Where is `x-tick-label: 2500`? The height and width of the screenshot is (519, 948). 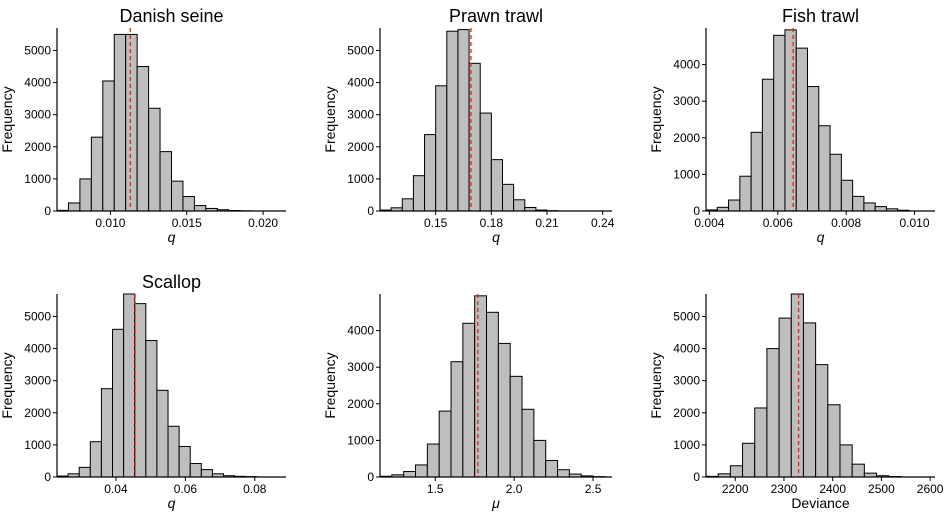 x-tick-label: 2500 is located at coordinates (881, 489).